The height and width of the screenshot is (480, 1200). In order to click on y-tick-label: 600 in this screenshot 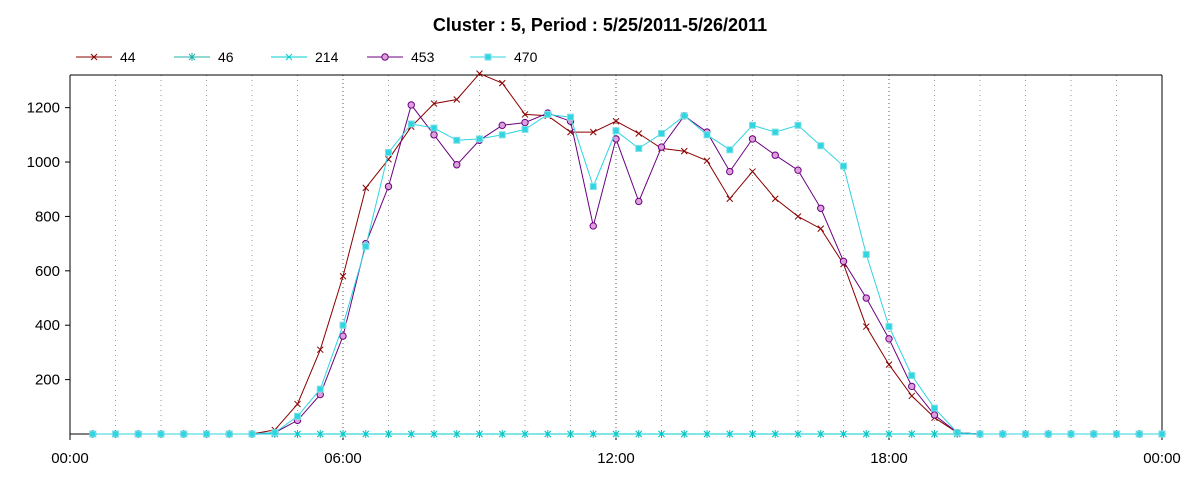, I will do `click(47, 271)`.